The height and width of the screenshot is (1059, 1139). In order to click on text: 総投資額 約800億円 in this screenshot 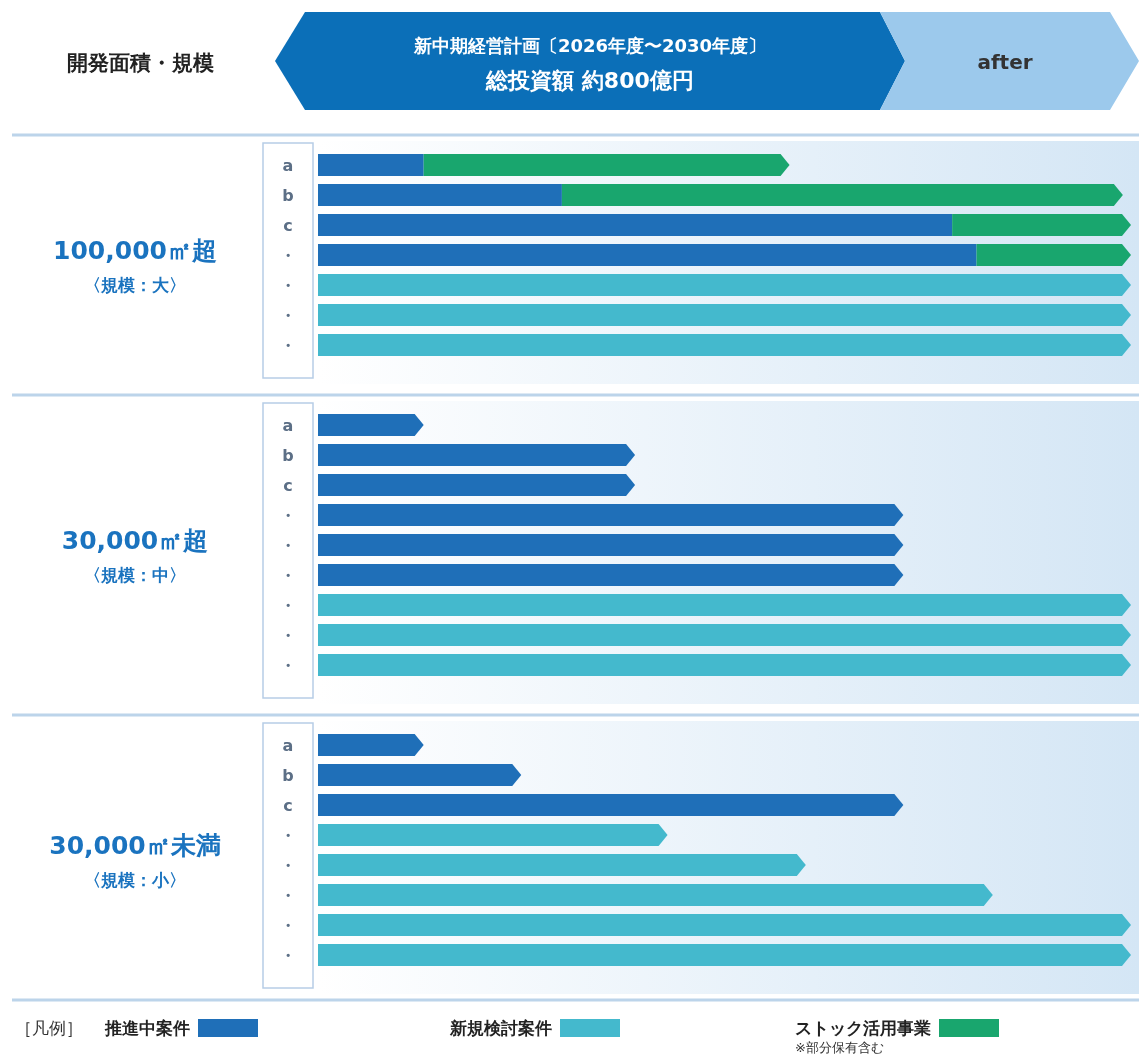, I will do `click(589, 80)`.